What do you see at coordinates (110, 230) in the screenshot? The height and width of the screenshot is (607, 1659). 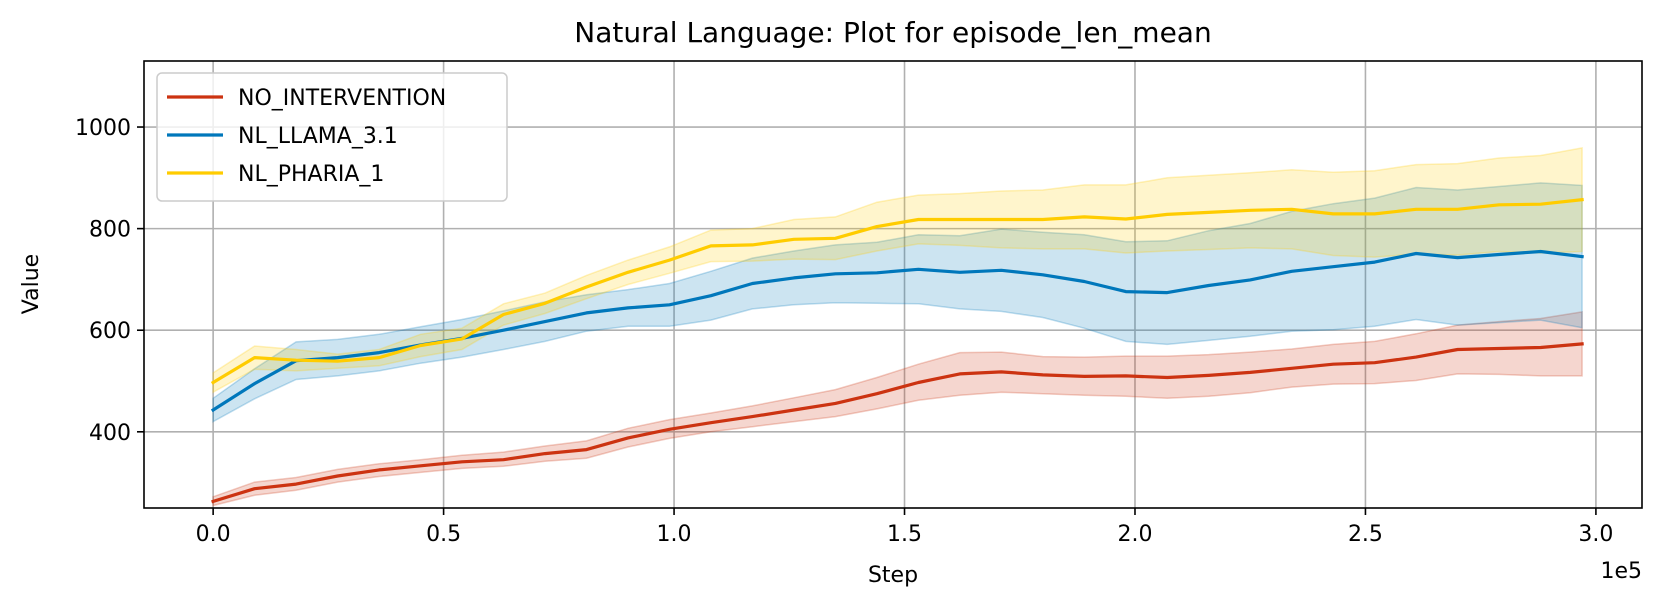 I see `y-tick-label: 800` at bounding box center [110, 230].